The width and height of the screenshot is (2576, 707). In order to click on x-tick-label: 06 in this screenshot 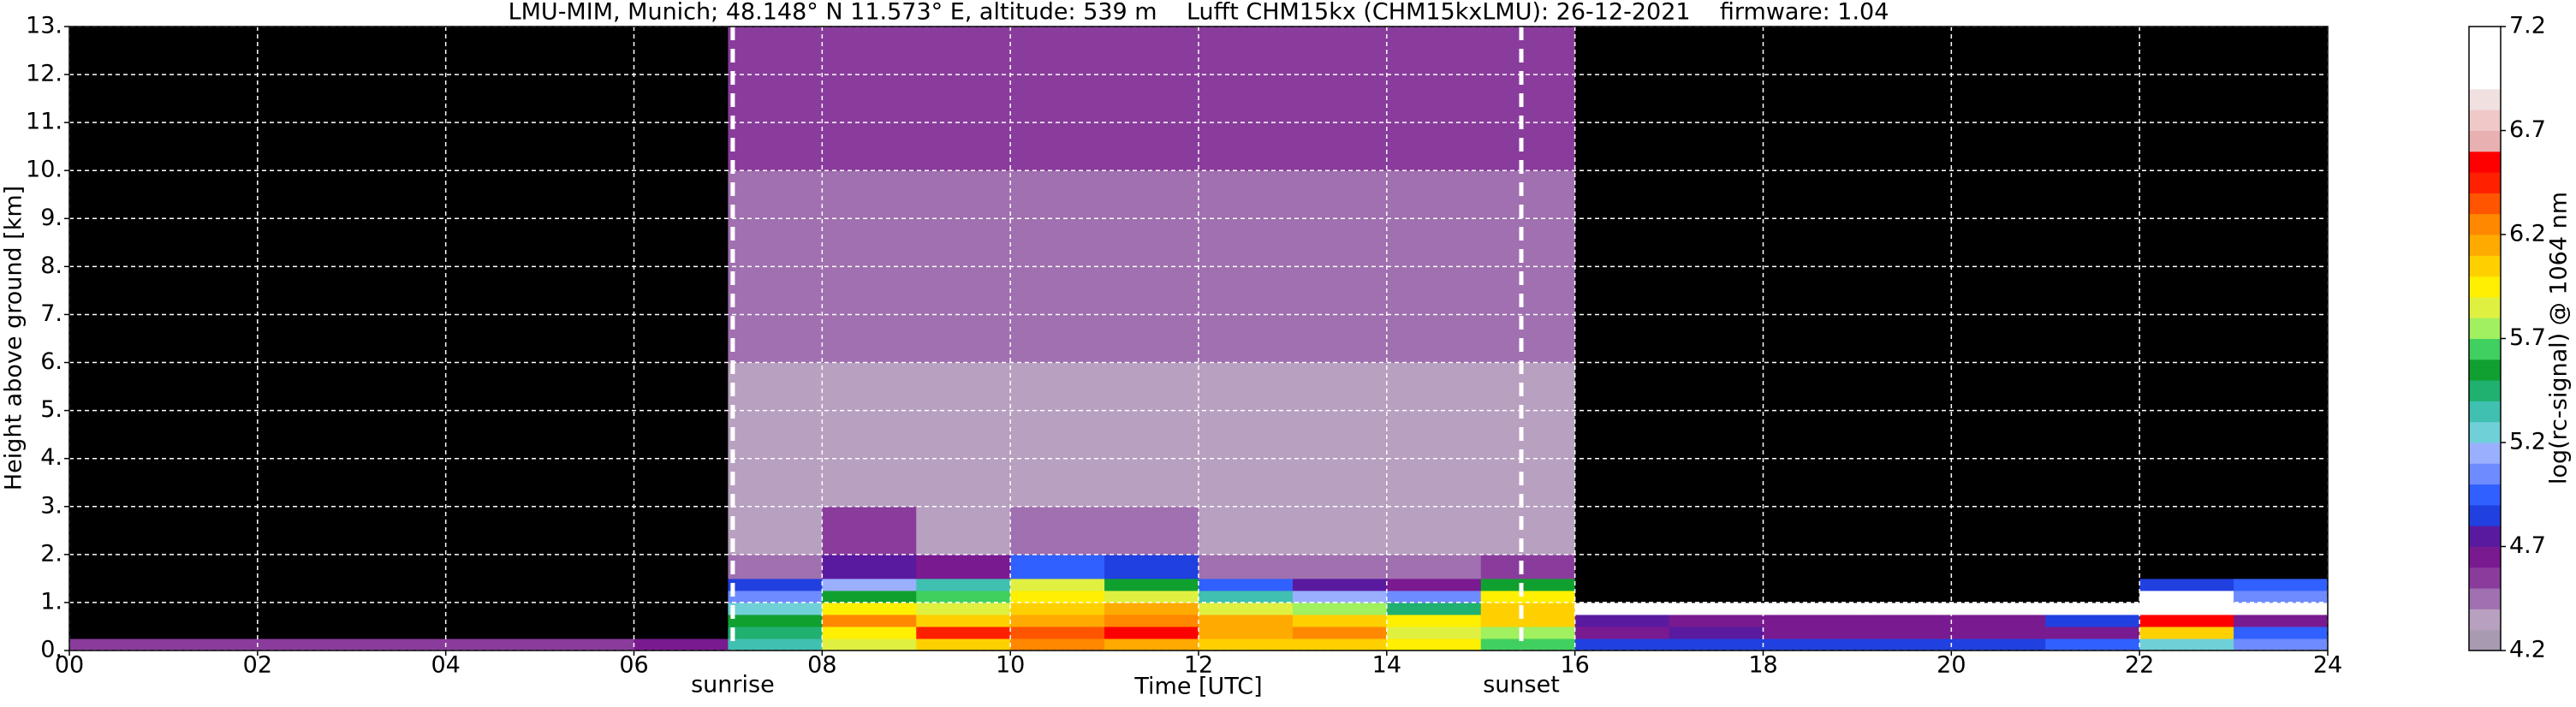, I will do `click(633, 665)`.